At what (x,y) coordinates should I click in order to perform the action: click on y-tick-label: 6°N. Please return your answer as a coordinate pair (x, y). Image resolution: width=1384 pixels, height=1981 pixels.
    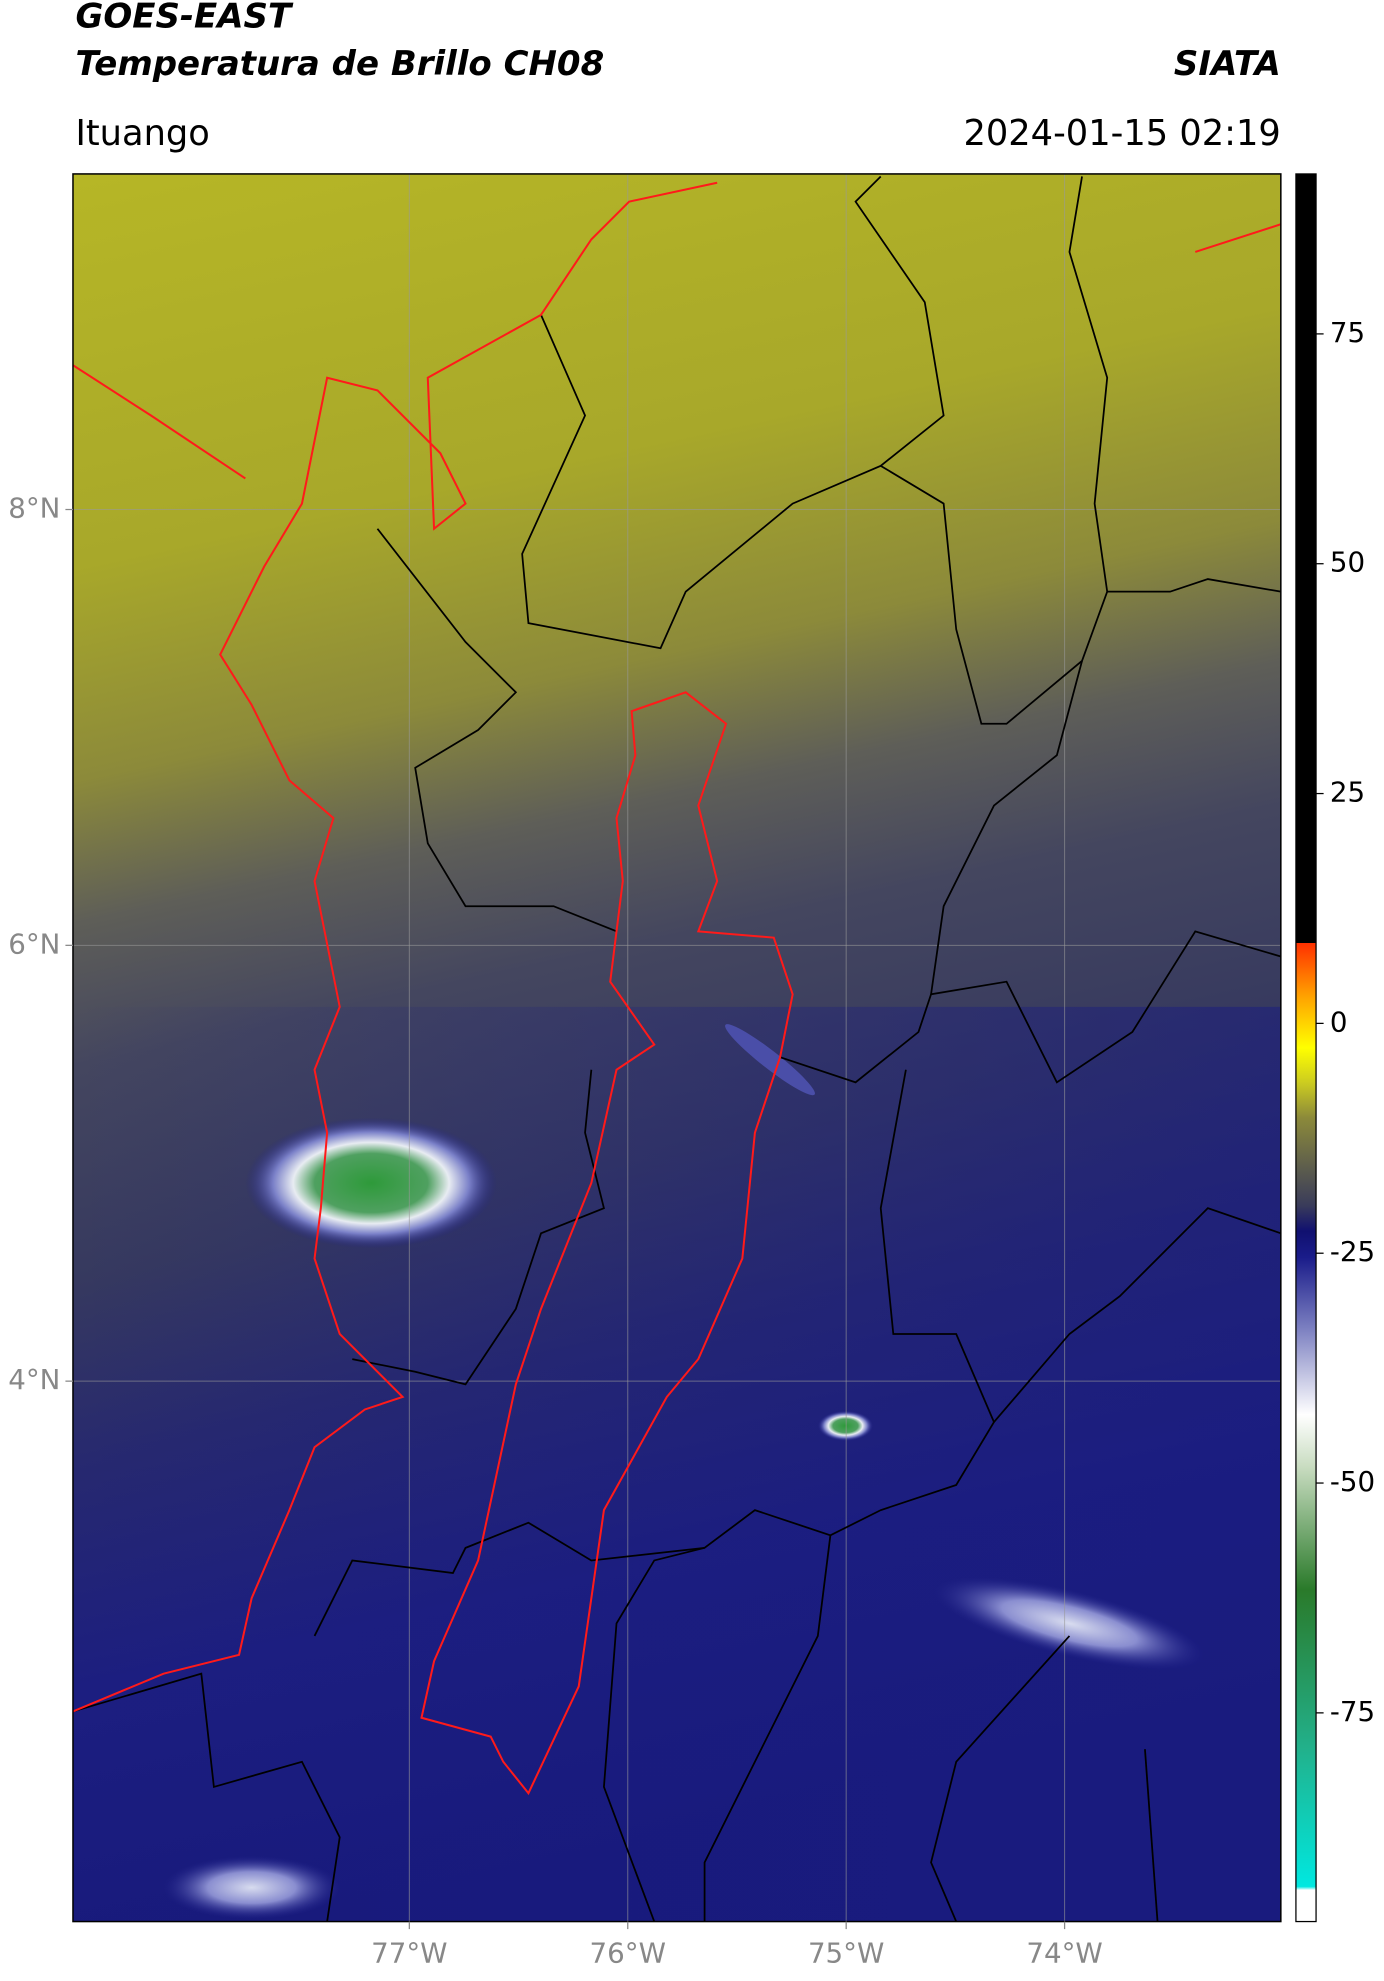
    Looking at the image, I should click on (34, 943).